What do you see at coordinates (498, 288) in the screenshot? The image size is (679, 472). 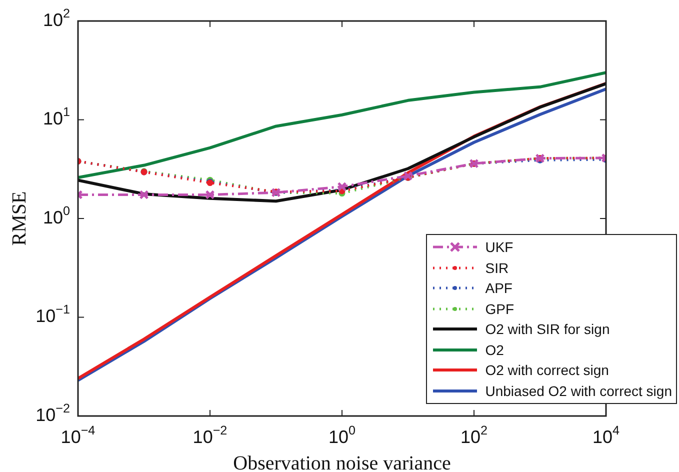 I see `legend-label: APF` at bounding box center [498, 288].